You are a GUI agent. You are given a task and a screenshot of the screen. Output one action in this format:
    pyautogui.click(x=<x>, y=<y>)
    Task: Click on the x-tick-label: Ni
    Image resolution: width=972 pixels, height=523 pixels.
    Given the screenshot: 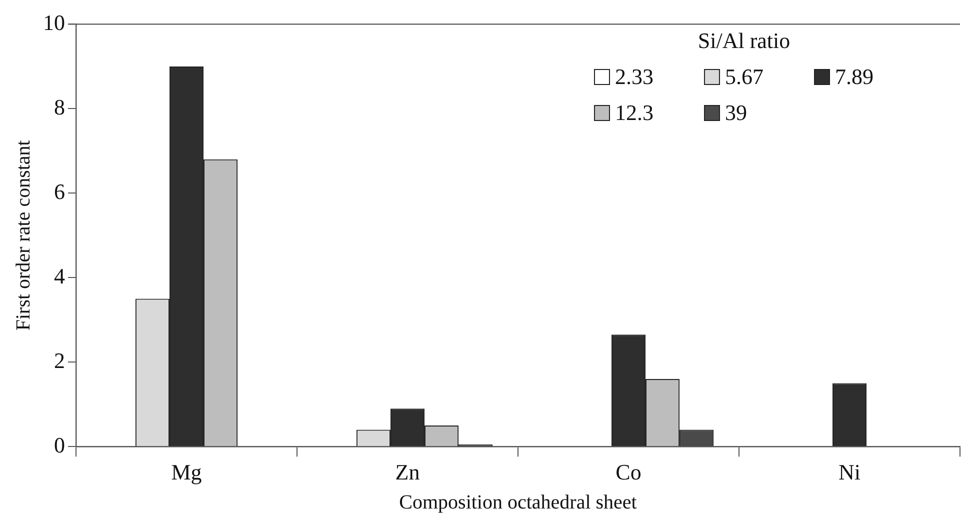 What is the action you would take?
    pyautogui.click(x=849, y=472)
    